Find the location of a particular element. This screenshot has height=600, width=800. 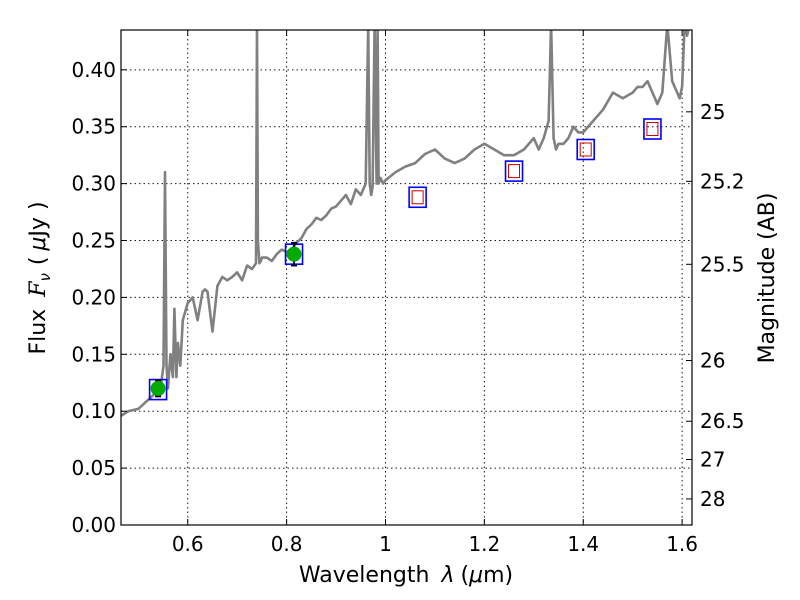

x-tick-label: 0.6 is located at coordinates (188, 544).